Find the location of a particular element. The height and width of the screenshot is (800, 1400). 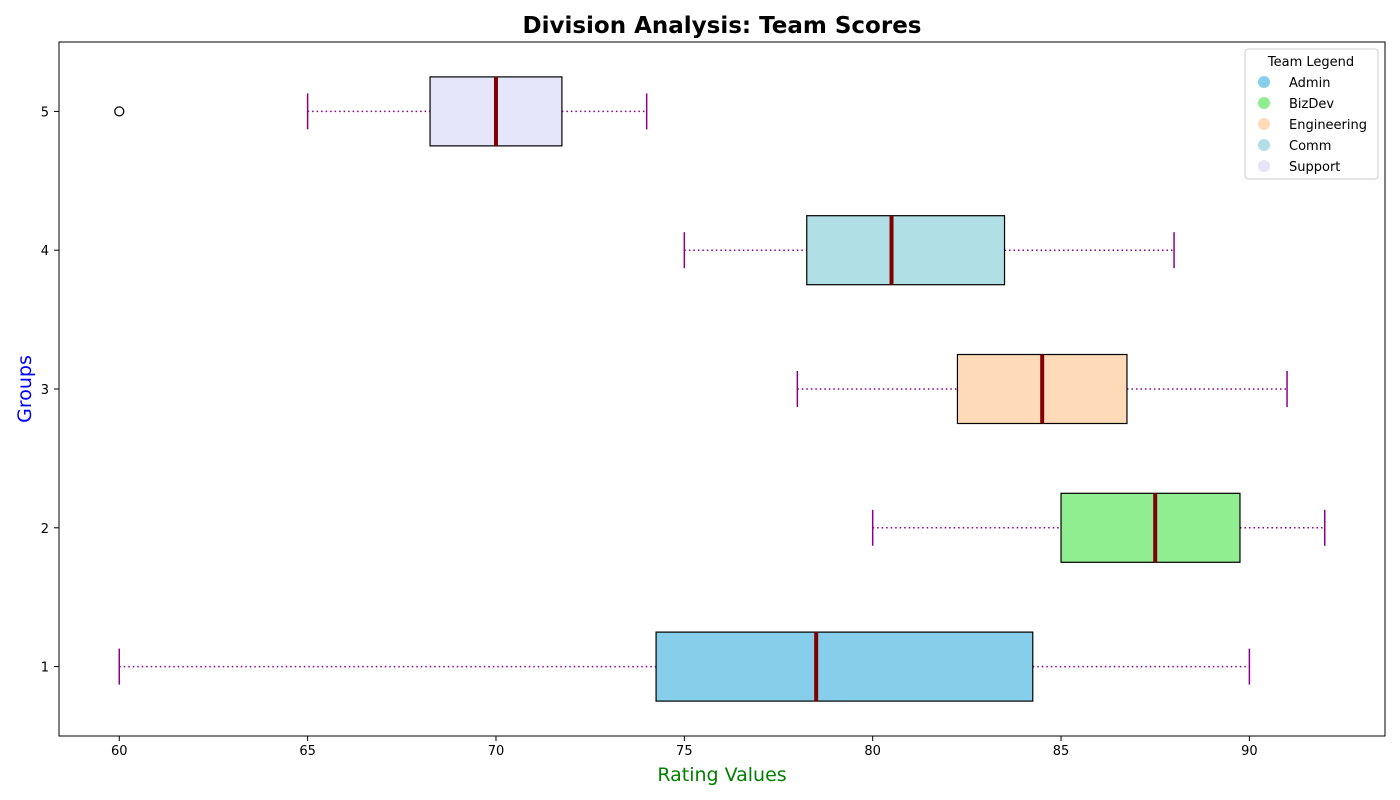

admin-legend-label: Admin is located at coordinates (1309, 83).